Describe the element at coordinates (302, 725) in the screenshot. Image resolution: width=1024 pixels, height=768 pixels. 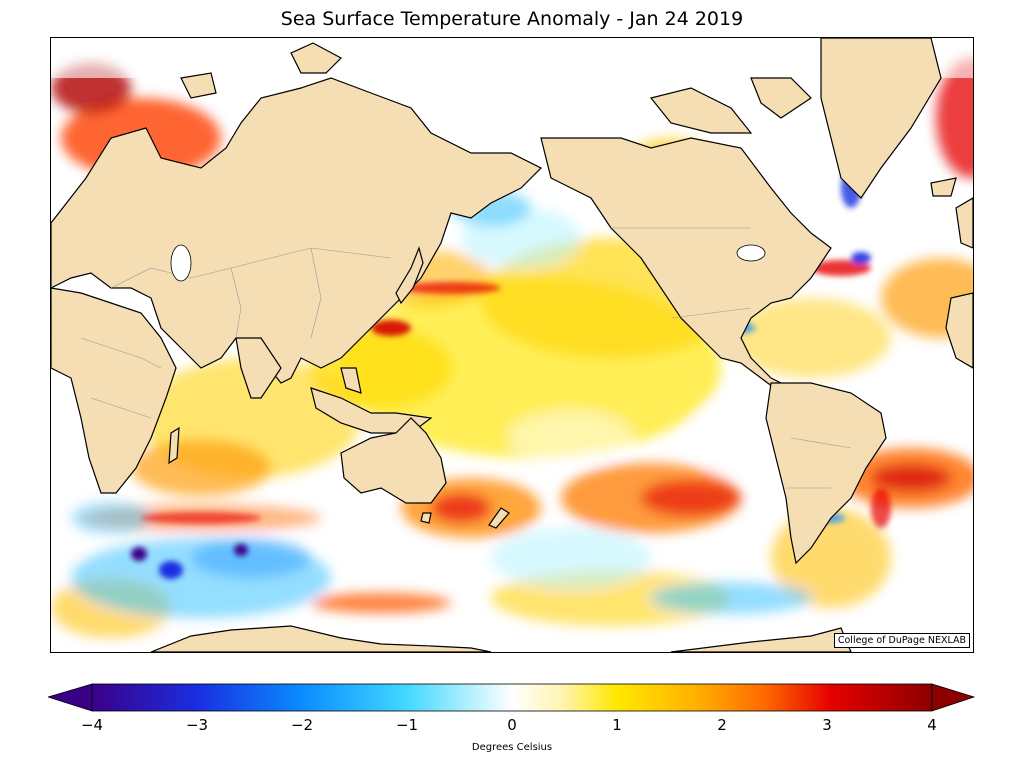
I see `colorbar-tick-label: −2` at that location.